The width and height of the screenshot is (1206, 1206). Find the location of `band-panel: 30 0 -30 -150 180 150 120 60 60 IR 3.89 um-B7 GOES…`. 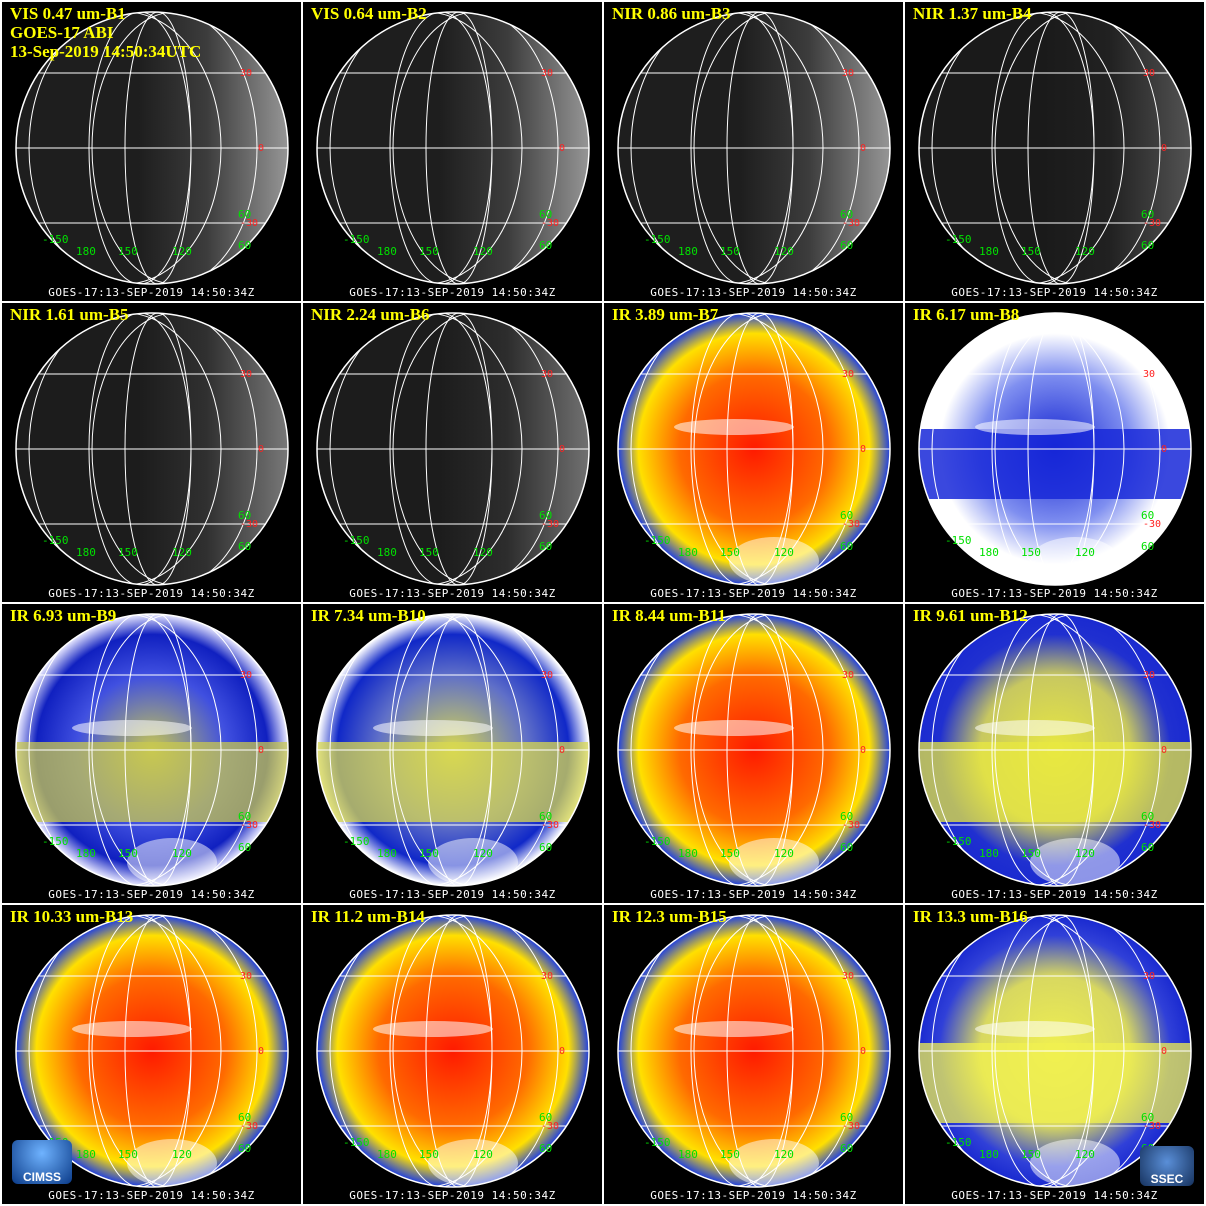

band-panel: 30 0 -30 -150 180 150 120 60 60 IR 3.89 um-B7 GOES… is located at coordinates (753, 452).